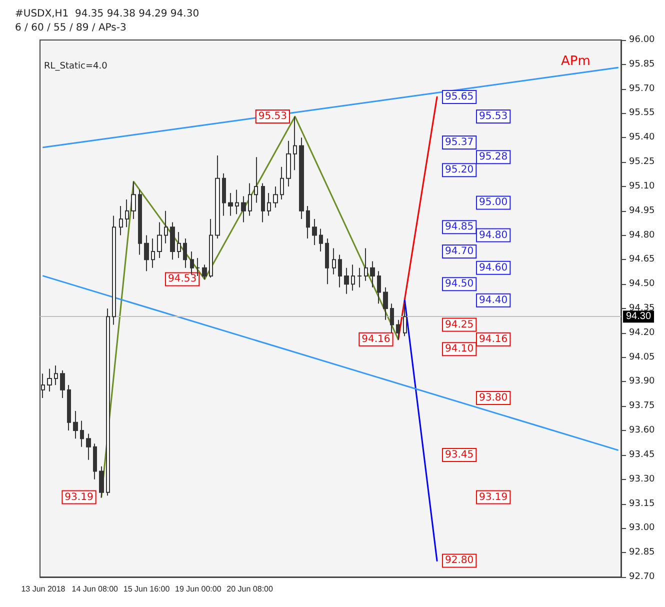 The height and width of the screenshot is (607, 665). I want to click on y-tick-label: 93.15, so click(642, 503).